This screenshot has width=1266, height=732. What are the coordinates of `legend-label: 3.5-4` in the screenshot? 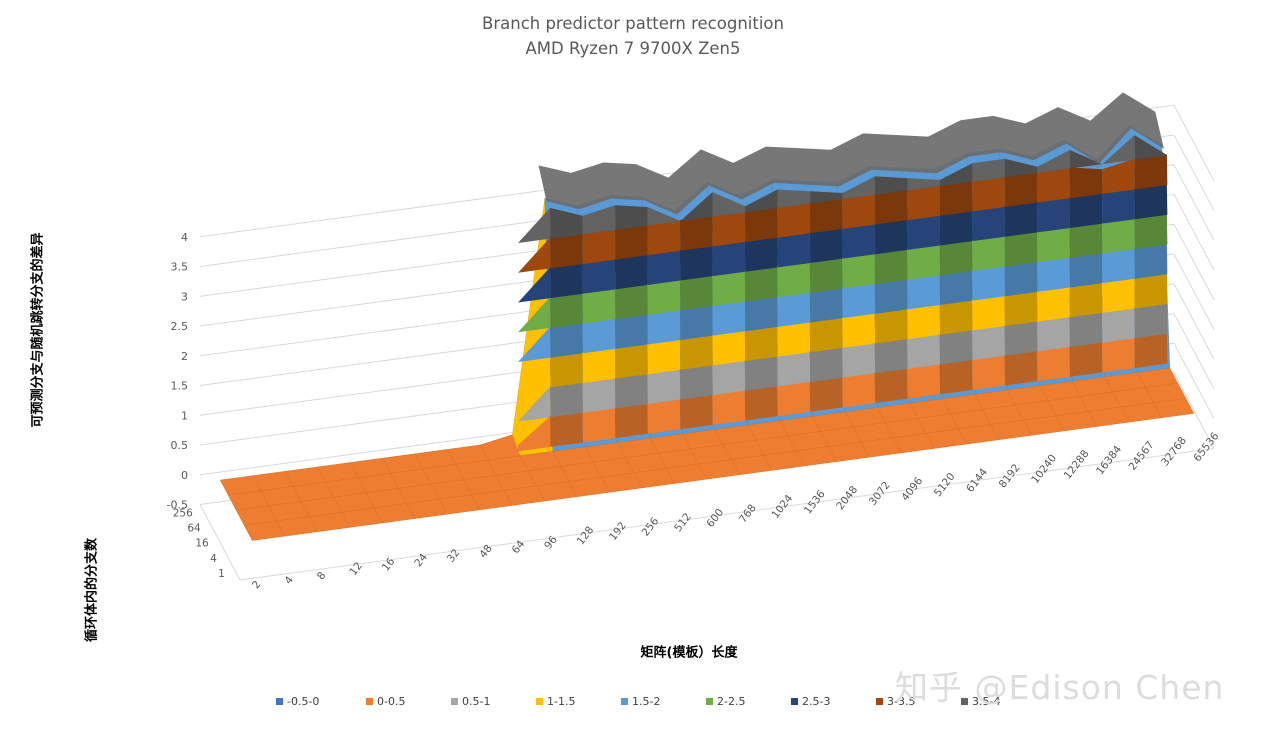 It's located at (986, 701).